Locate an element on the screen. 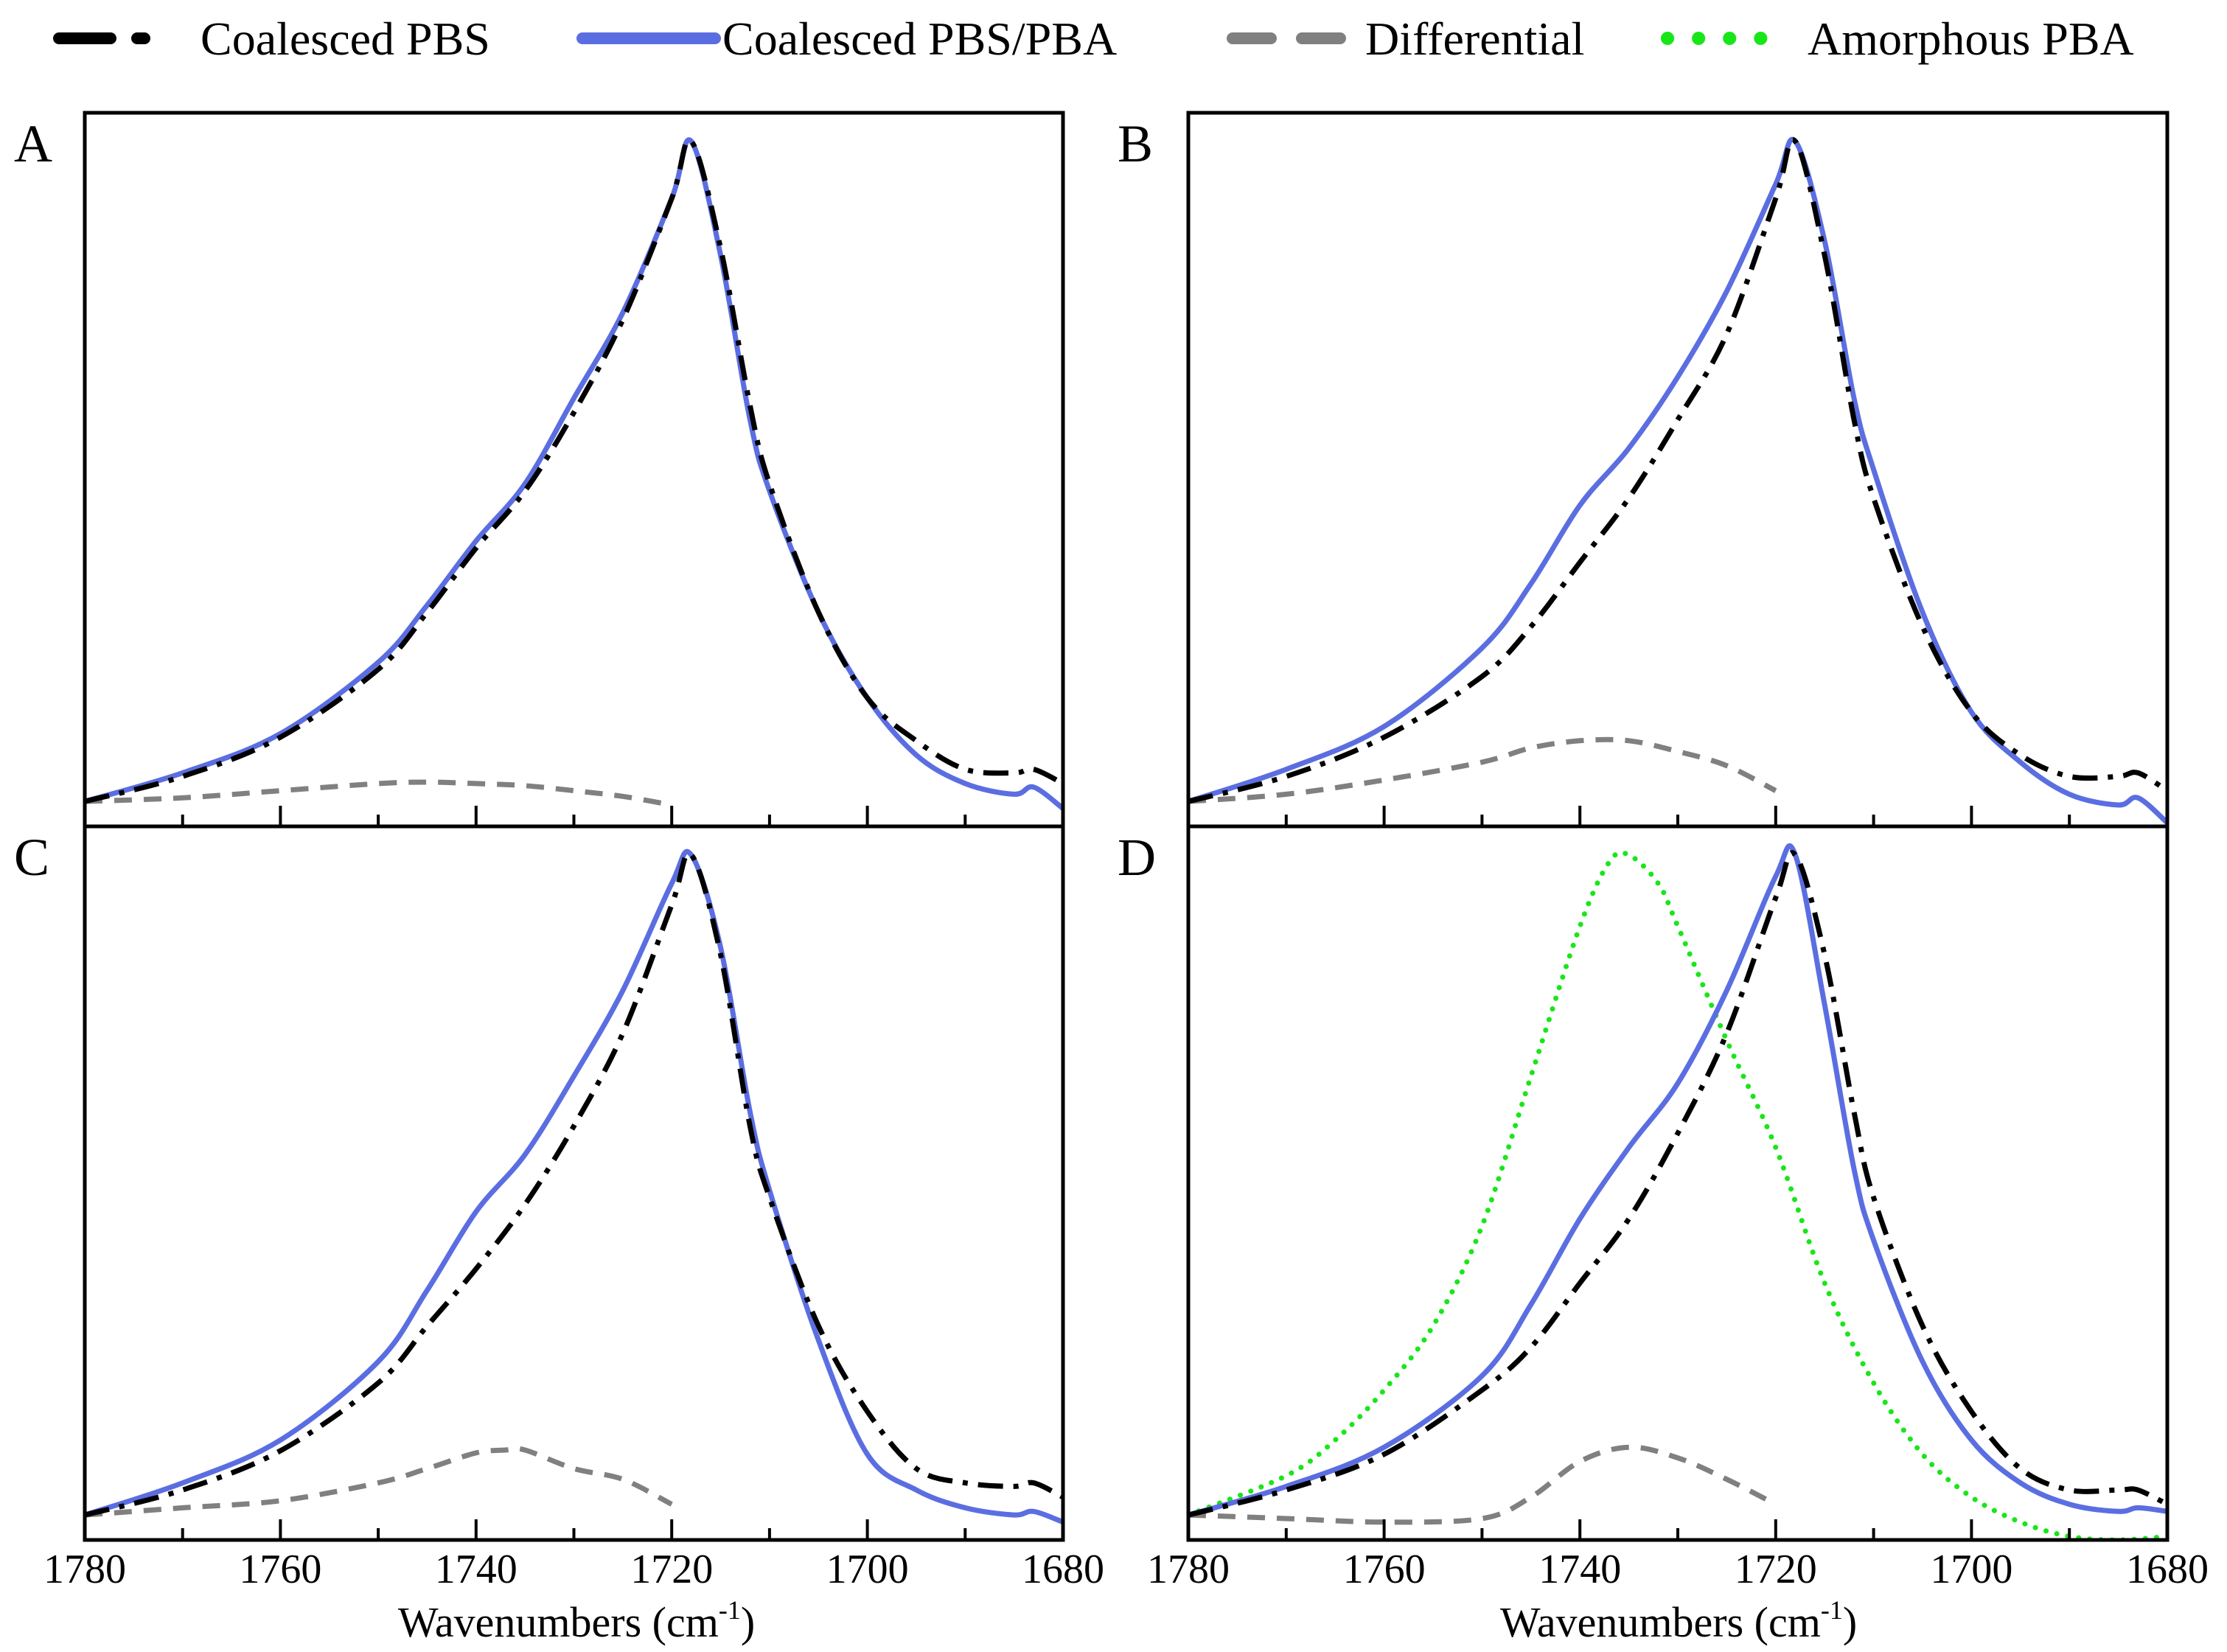 This screenshot has width=2227, height=1652. panel-c-tick-label-1720: 1720 is located at coordinates (671, 1569).